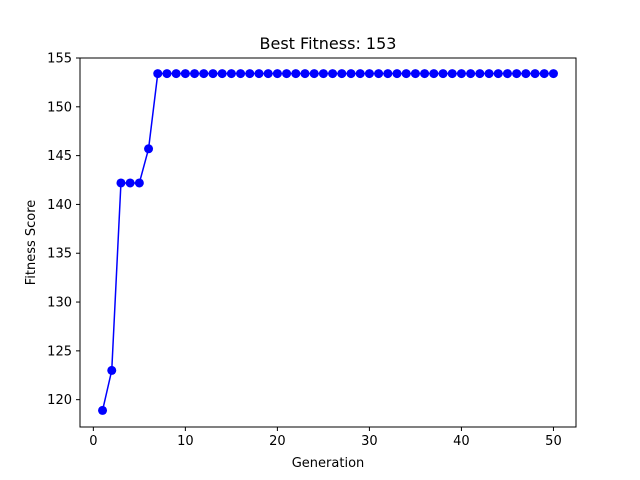 The height and width of the screenshot is (480, 640). Describe the element at coordinates (59, 59) in the screenshot. I see `y-tick-label: 155` at that location.